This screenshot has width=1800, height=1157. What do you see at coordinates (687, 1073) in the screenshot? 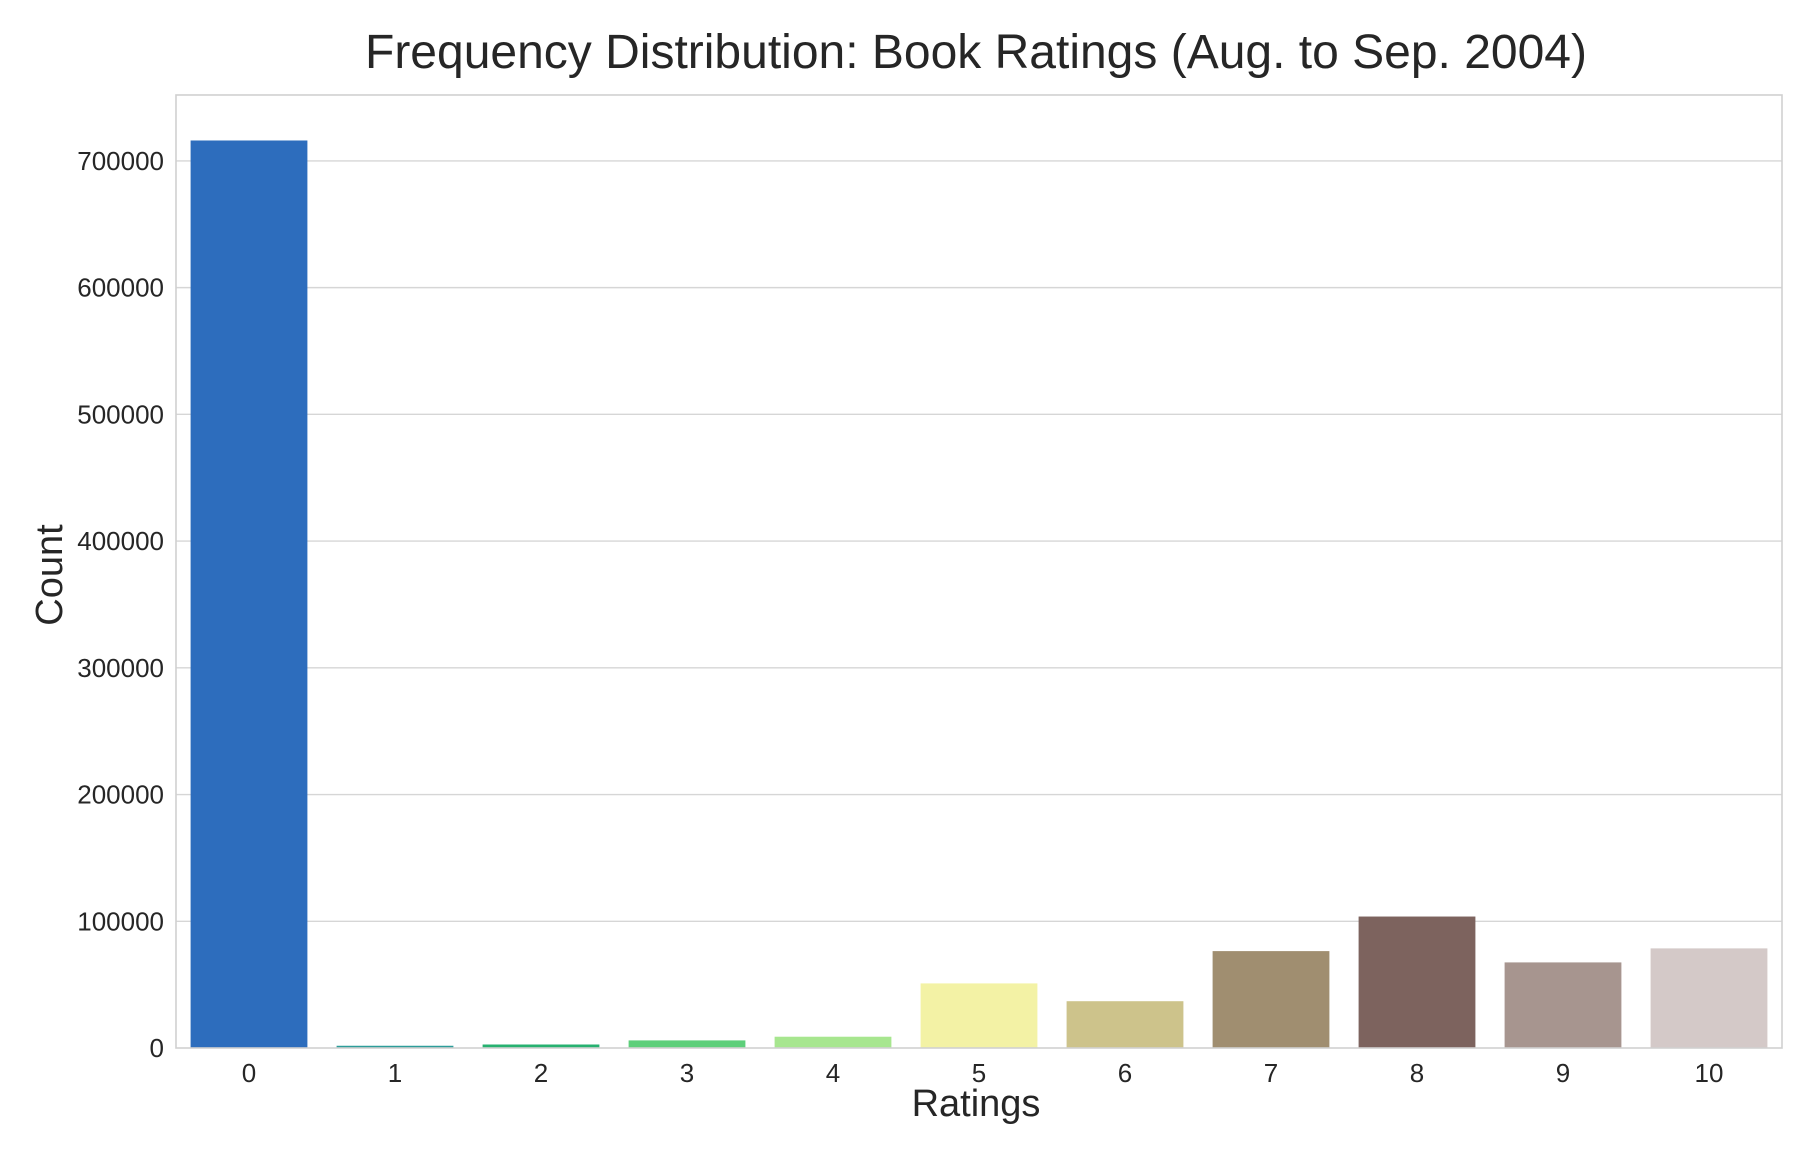
I see `x-tick-label: 3` at bounding box center [687, 1073].